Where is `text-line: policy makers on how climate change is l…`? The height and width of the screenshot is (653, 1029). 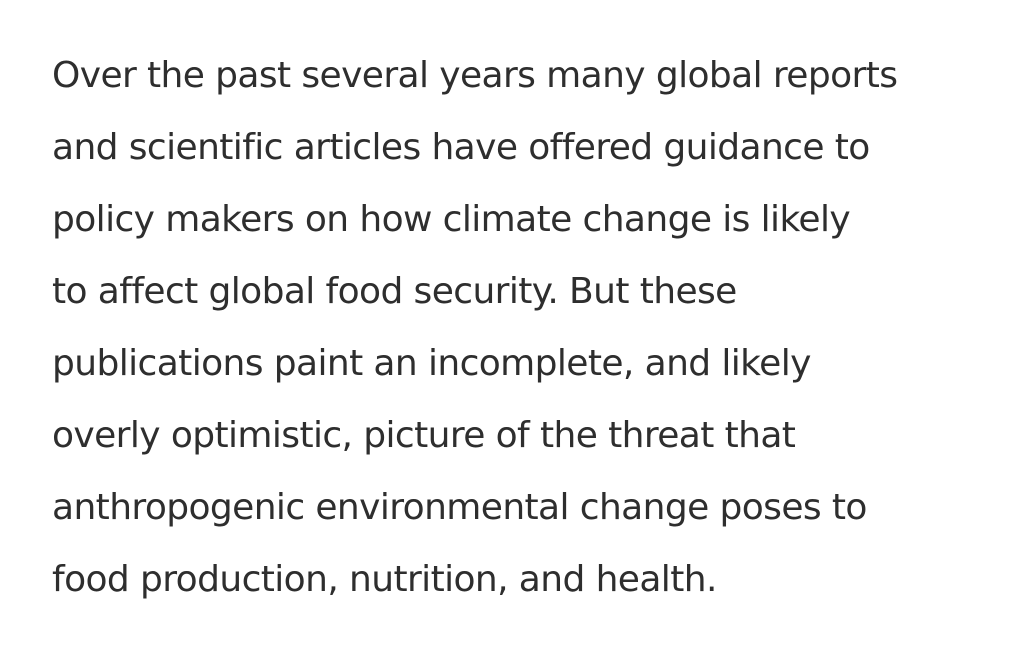 text-line: policy makers on how climate change is l… is located at coordinates (451, 219).